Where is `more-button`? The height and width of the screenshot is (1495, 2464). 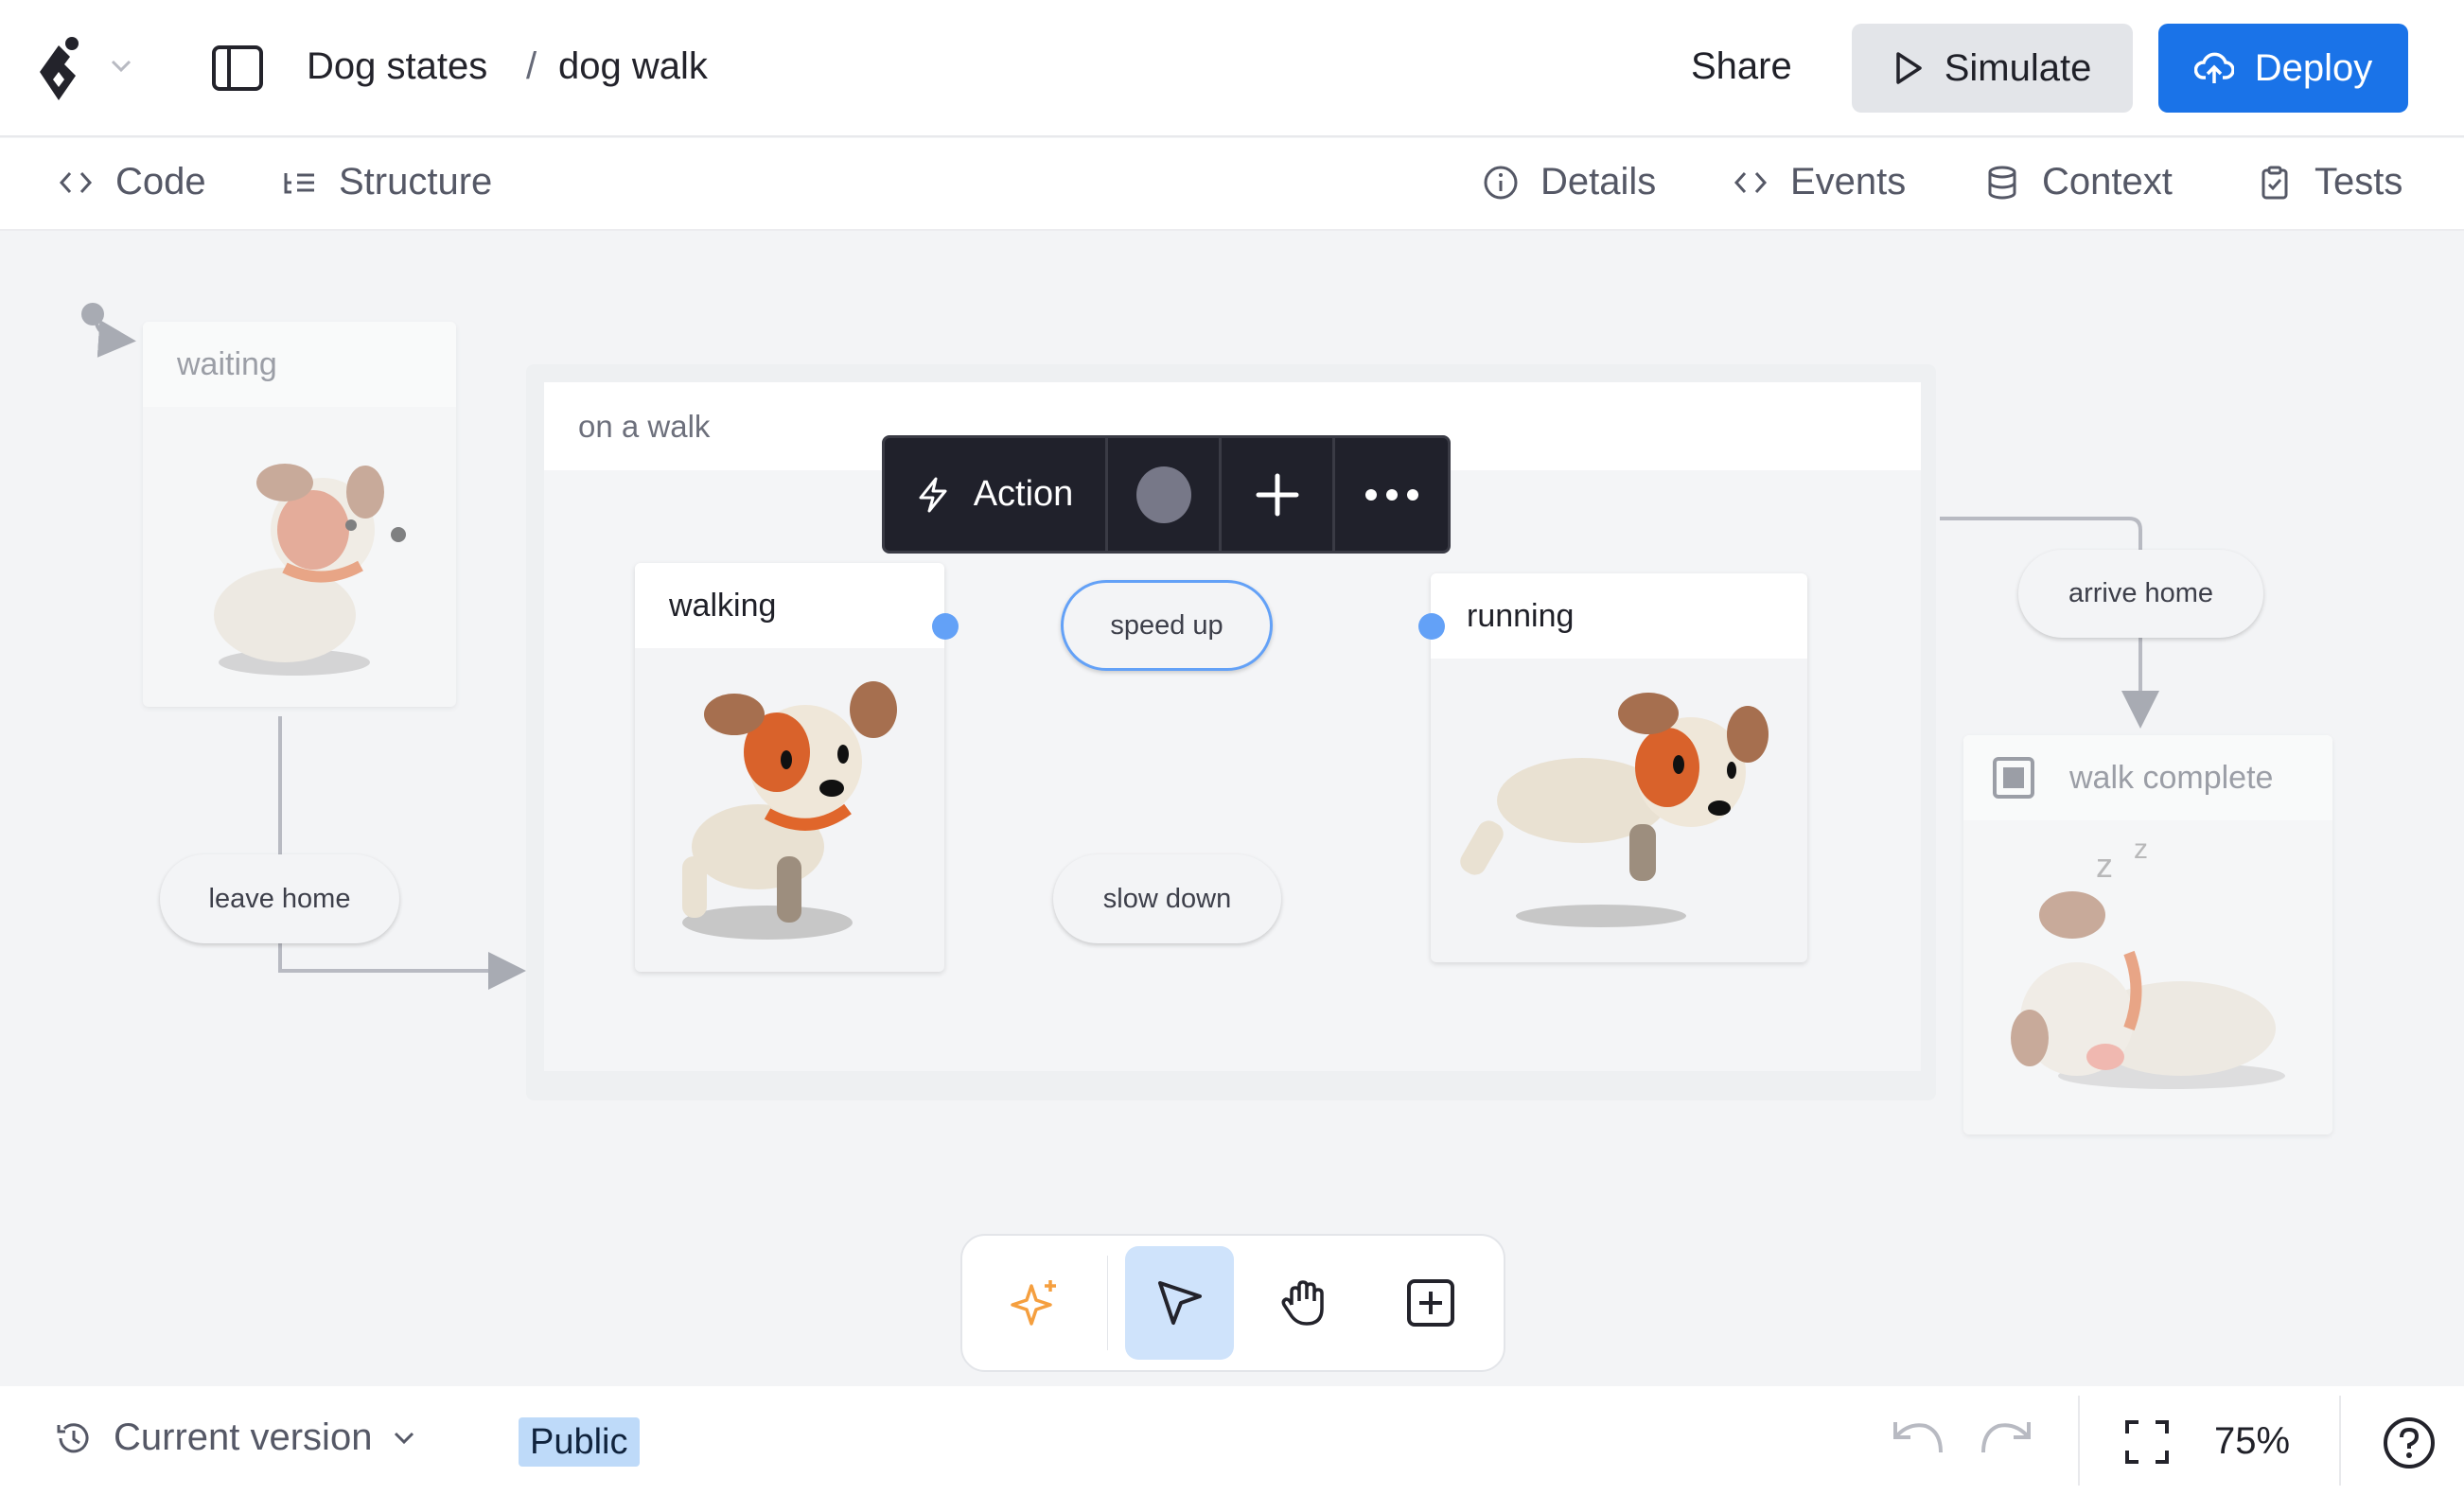
more-button is located at coordinates (1391, 495).